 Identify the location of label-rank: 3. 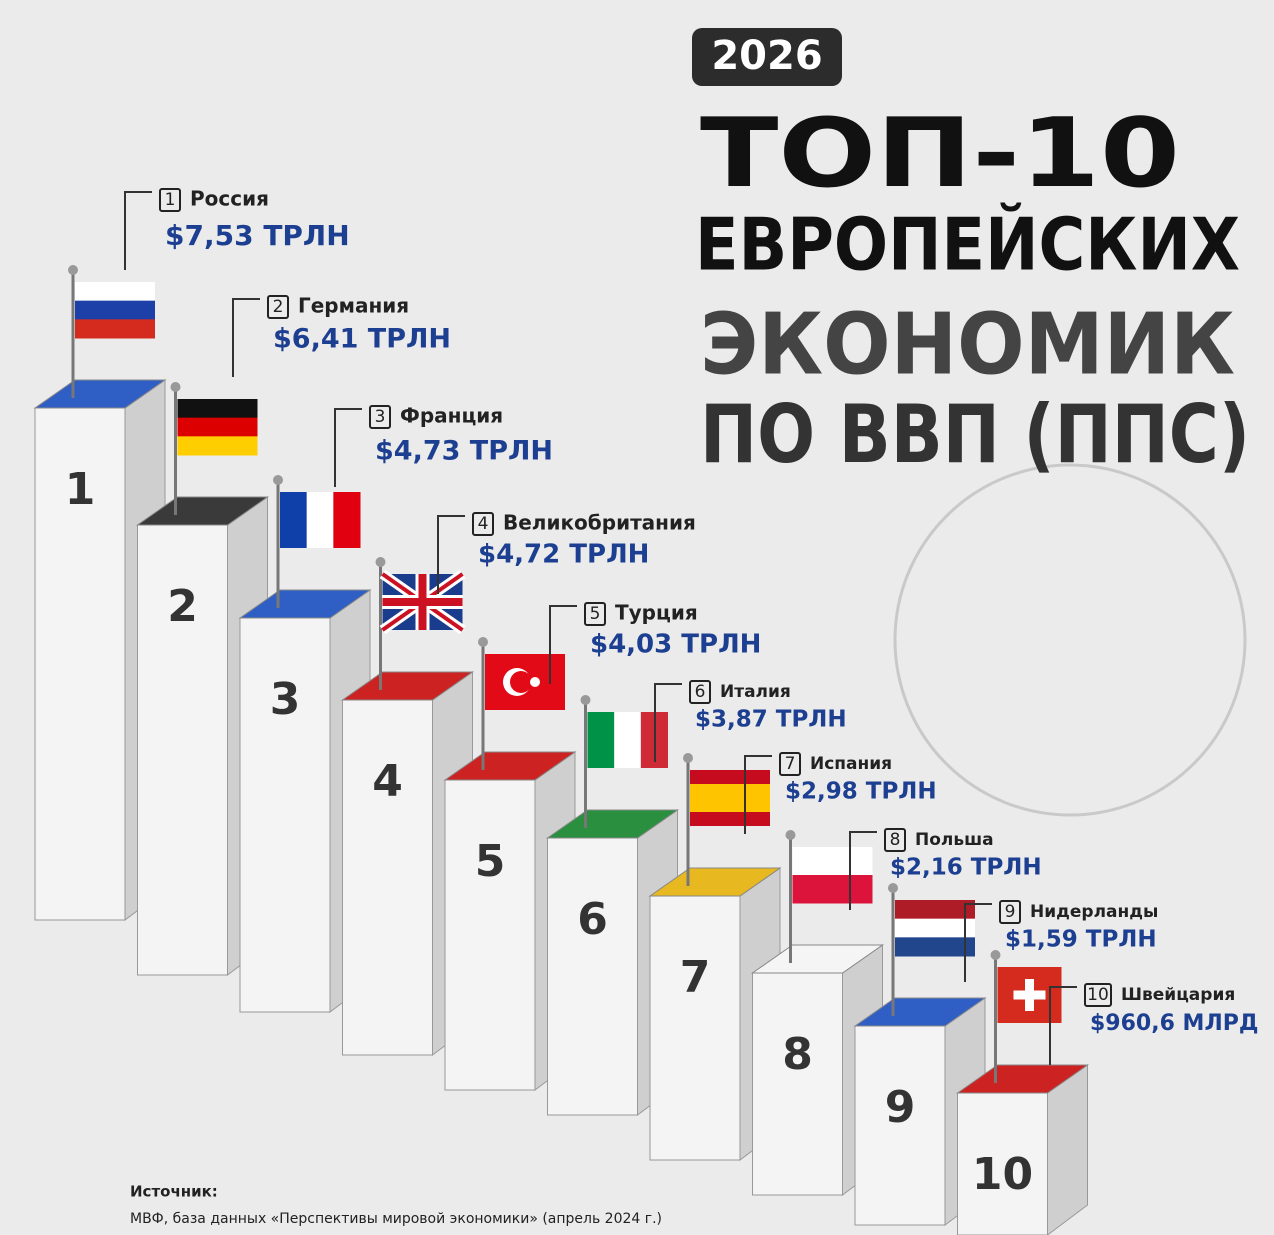
(380, 417).